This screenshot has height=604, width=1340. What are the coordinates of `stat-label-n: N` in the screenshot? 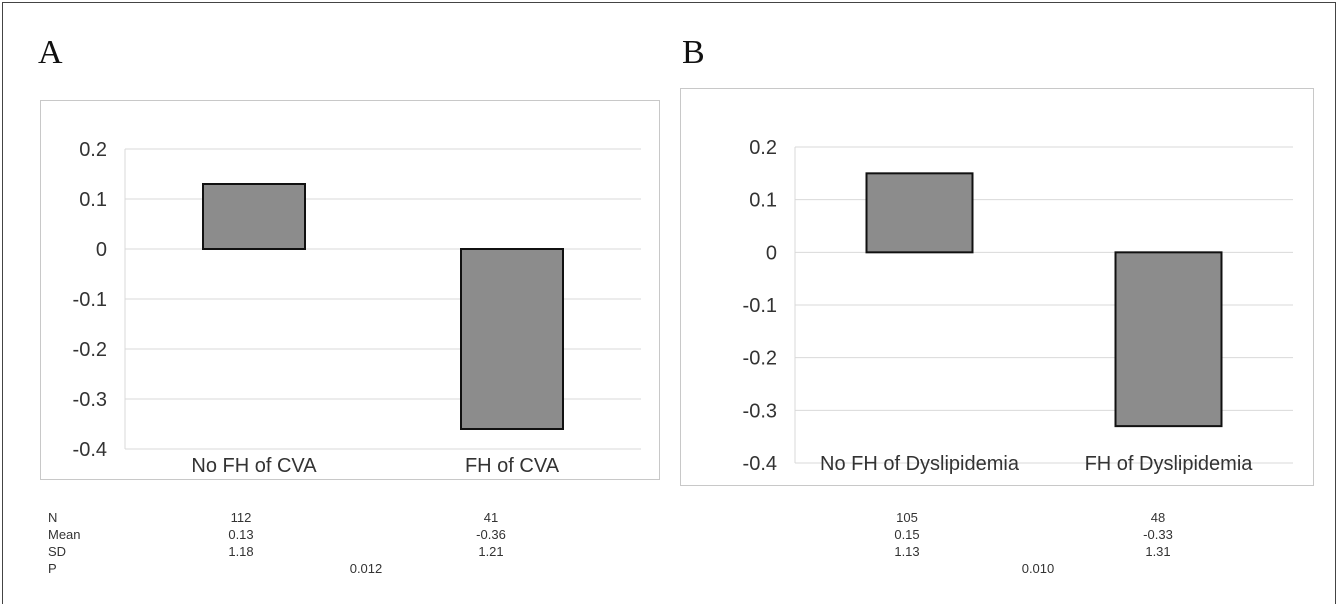 It's located at (53, 517).